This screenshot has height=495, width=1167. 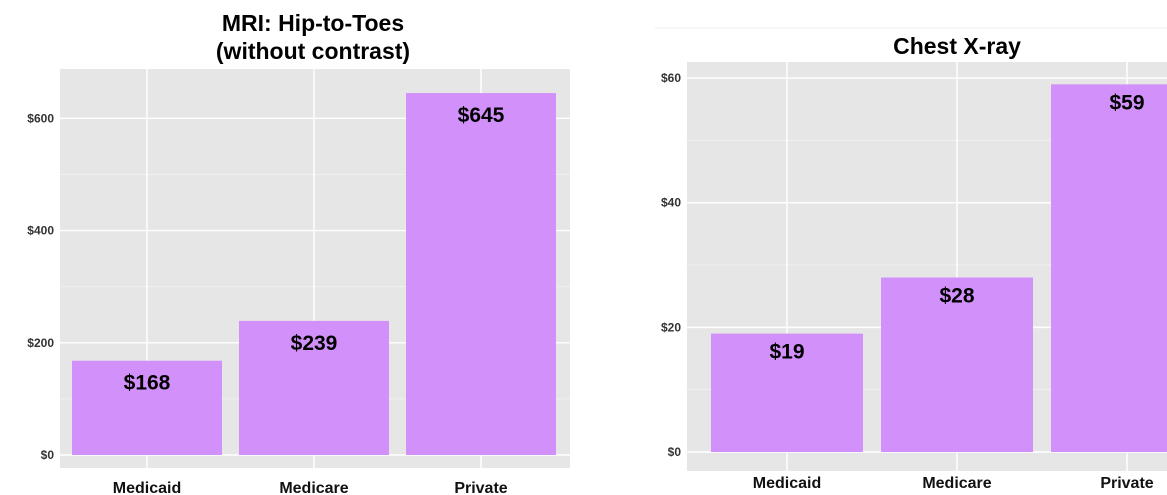 What do you see at coordinates (313, 23) in the screenshot?
I see `chart-title: MRI: Hip-to-Toes` at bounding box center [313, 23].